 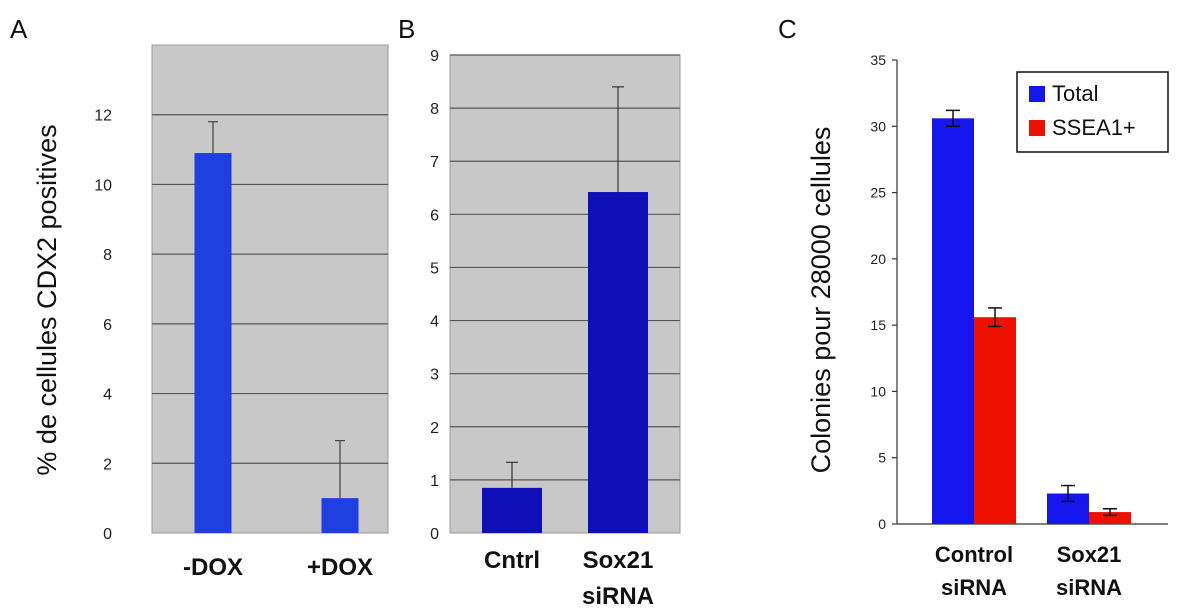 What do you see at coordinates (103, 116) in the screenshot?
I see `y-tick-label-a: 12` at bounding box center [103, 116].